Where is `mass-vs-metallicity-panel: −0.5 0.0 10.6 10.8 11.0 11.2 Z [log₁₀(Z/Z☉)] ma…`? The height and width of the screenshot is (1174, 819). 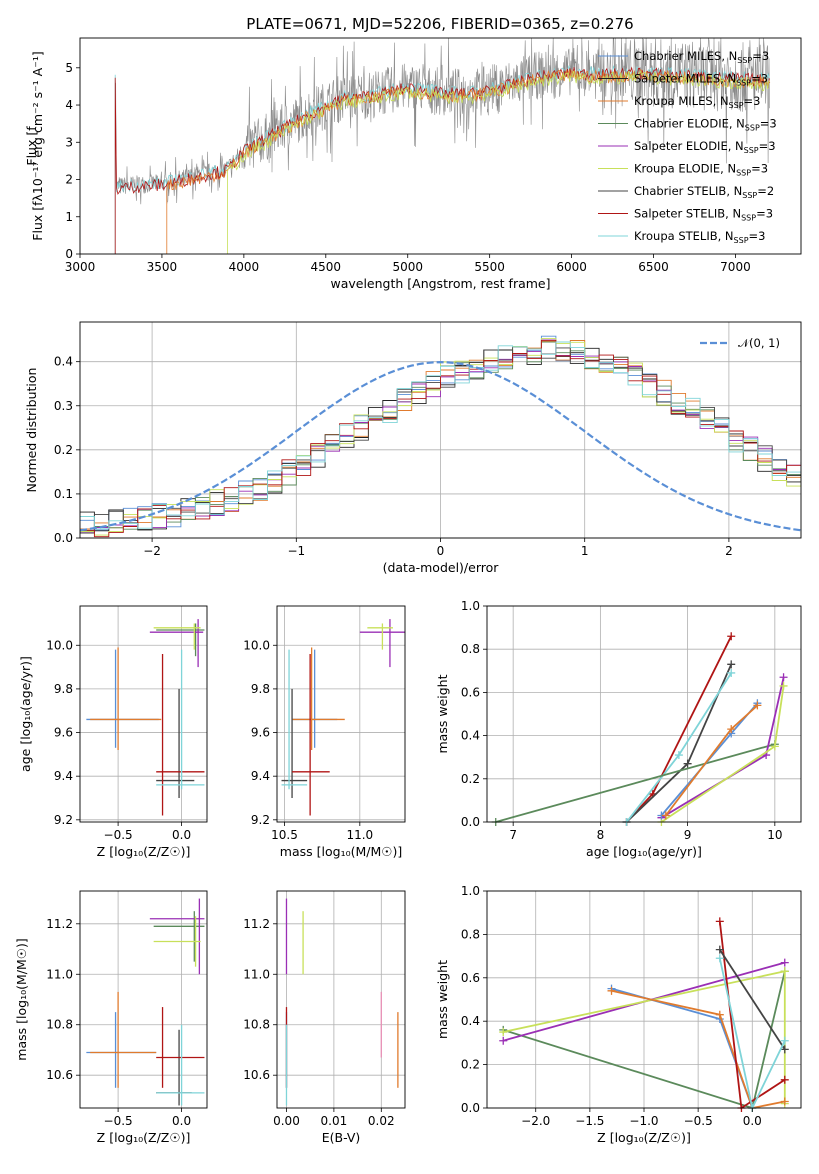 mass-vs-metallicity-panel: −0.5 0.0 10.6 10.8 11.0 11.2 Z [log₁₀(Z/Z☉)] ma… is located at coordinates (111, 1017).